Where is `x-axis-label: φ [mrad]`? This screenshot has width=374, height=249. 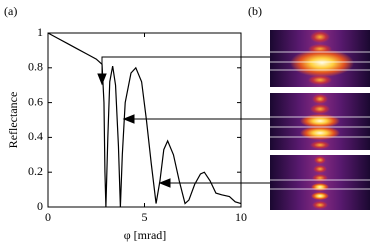
x-axis-label: φ [mrad] is located at coordinates (145, 235).